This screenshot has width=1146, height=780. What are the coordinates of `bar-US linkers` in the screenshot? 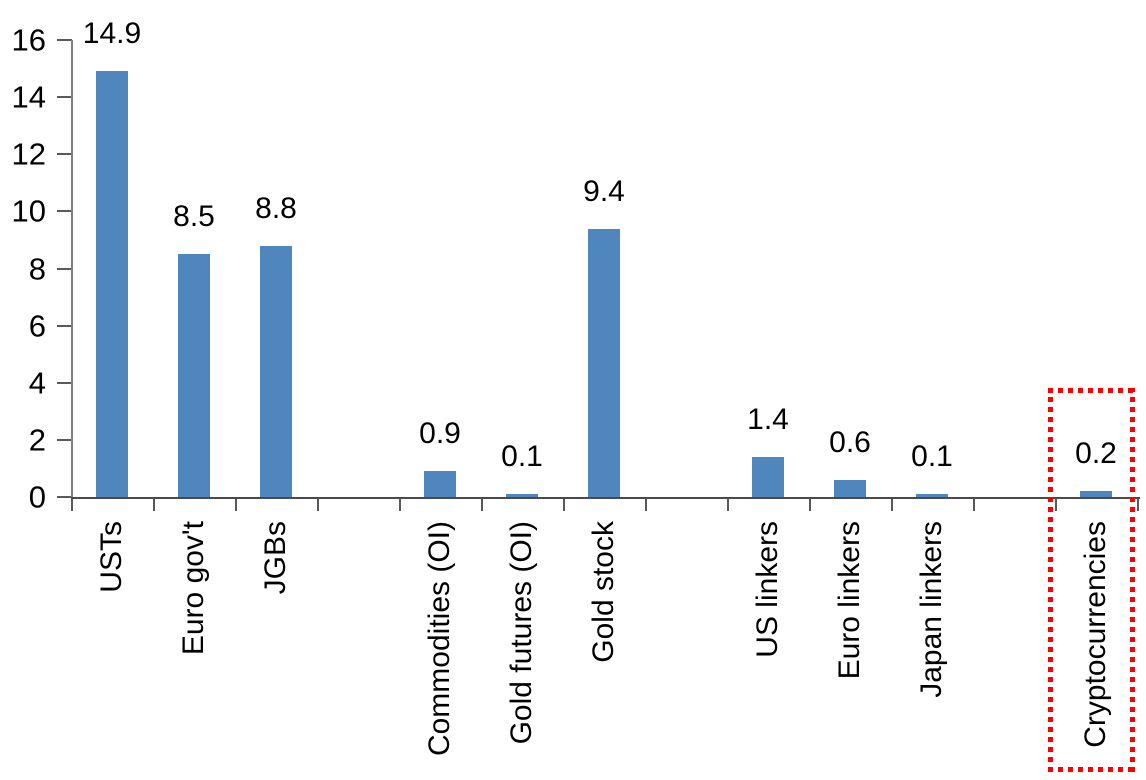 It's located at (768, 477).